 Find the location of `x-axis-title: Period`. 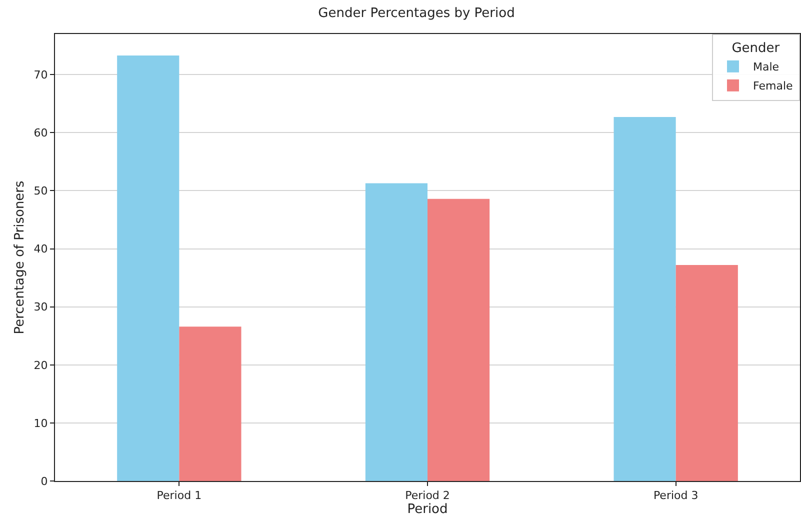

x-axis-title: Period is located at coordinates (427, 510).